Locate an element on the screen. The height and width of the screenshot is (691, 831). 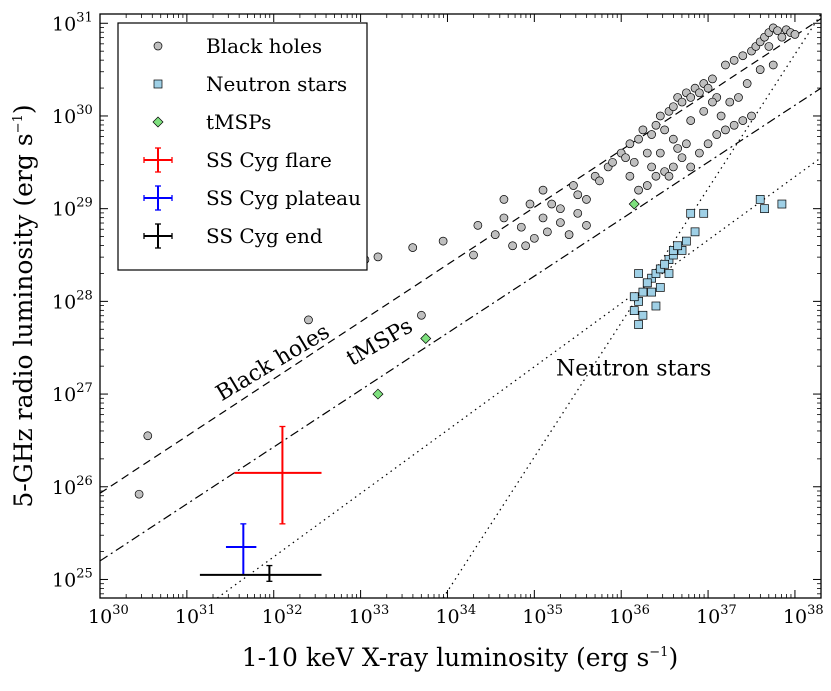
legend-label: tMSPs is located at coordinates (238, 122).